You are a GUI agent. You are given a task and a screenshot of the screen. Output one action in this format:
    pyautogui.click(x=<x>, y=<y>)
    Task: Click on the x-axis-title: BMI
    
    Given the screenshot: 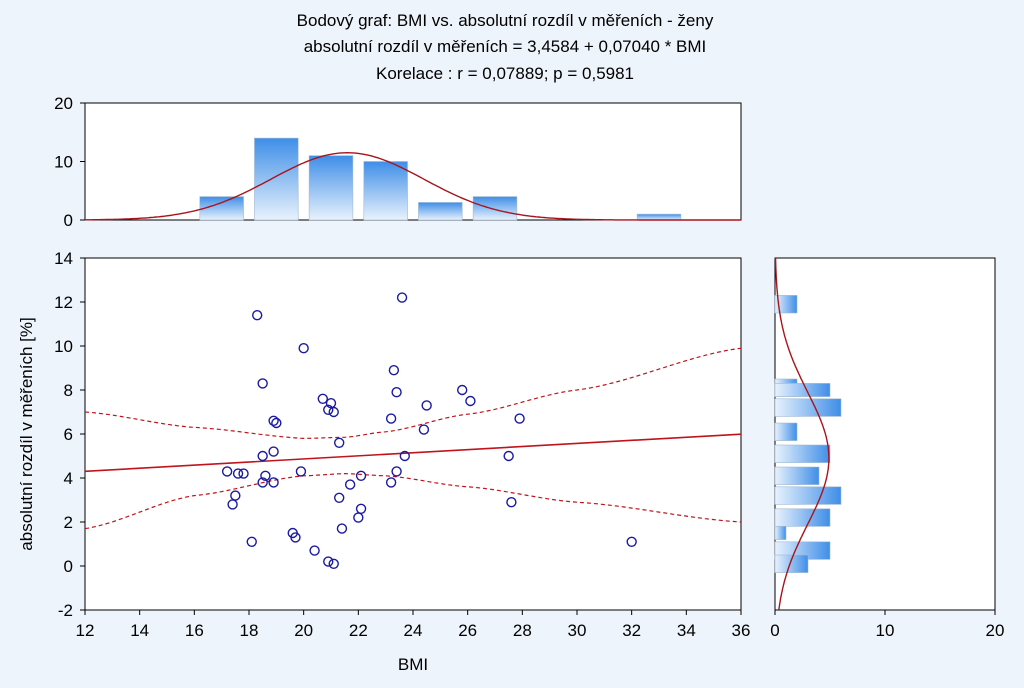 What is the action you would take?
    pyautogui.click(x=413, y=664)
    